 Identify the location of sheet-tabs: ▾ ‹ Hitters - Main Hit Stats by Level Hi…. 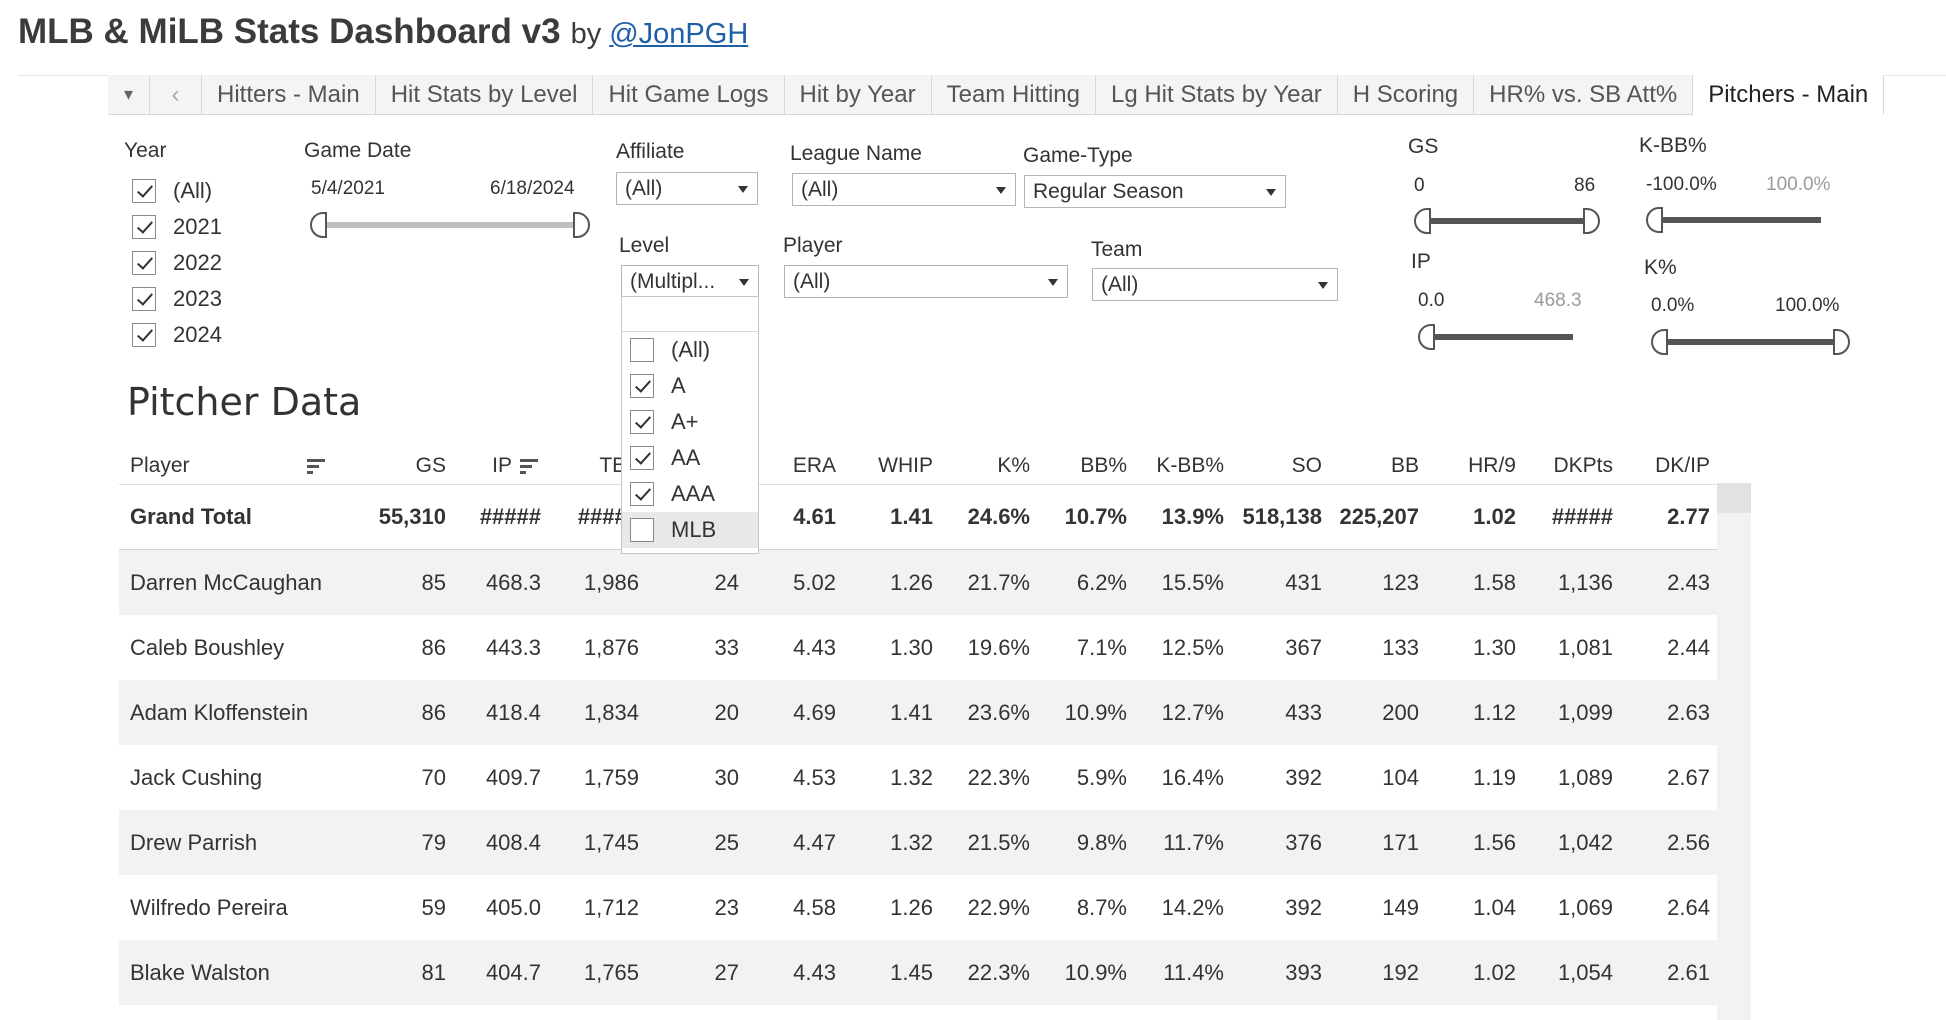
(996, 95).